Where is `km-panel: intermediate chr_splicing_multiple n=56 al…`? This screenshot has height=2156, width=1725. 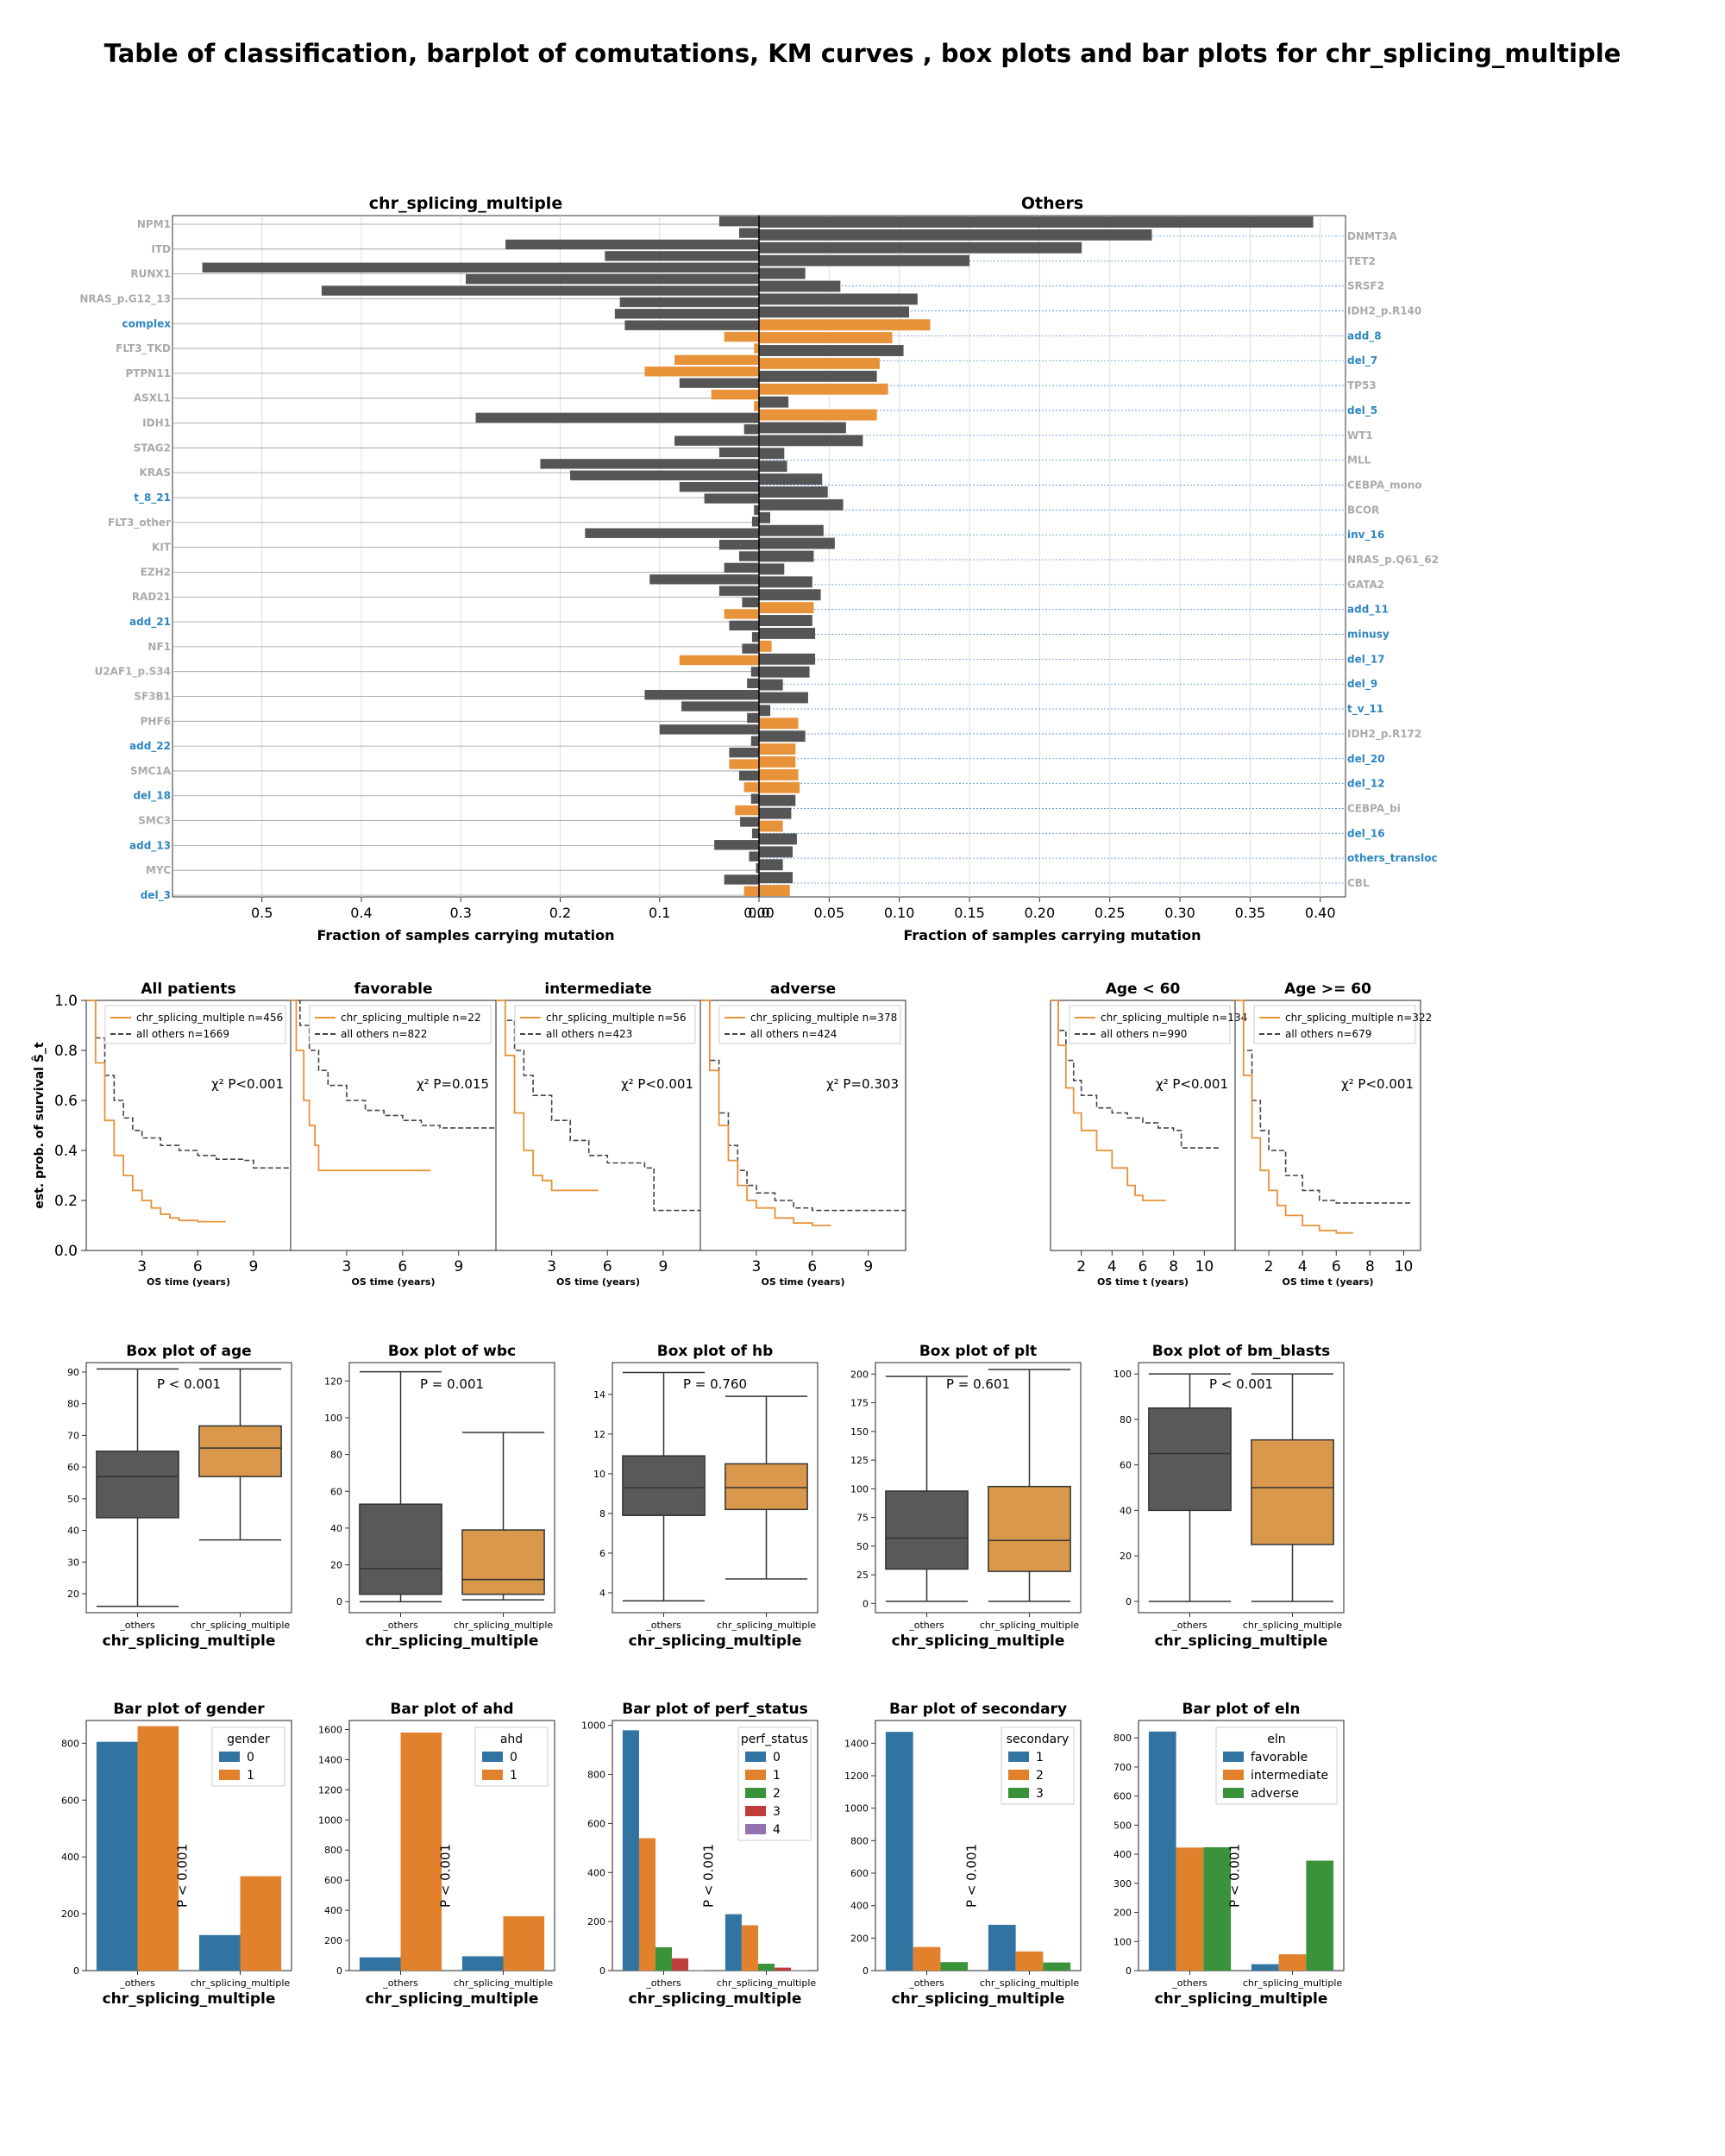 km-panel: intermediate chr_splicing_multiple n=56 al… is located at coordinates (598, 1134).